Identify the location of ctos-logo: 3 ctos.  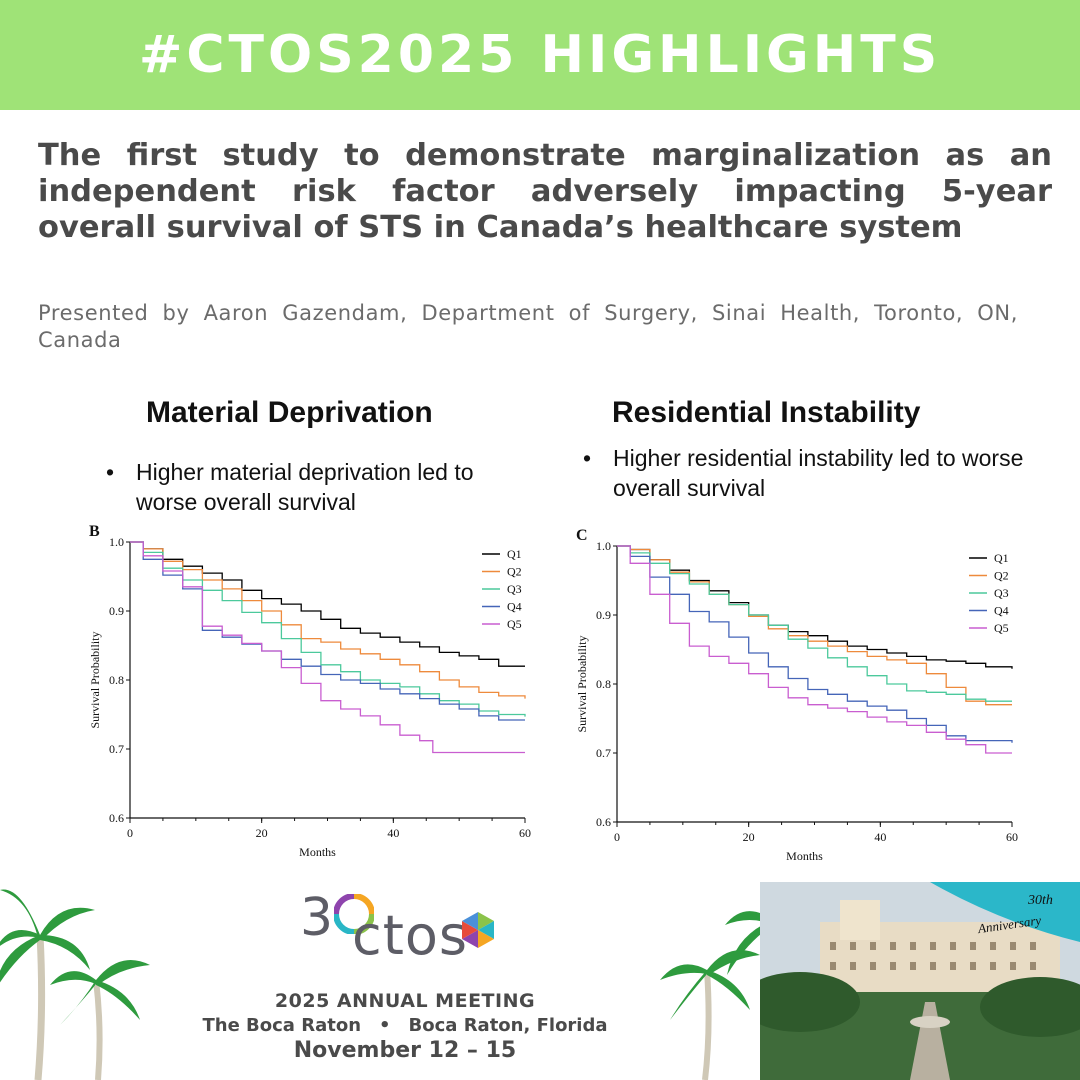
(415, 928).